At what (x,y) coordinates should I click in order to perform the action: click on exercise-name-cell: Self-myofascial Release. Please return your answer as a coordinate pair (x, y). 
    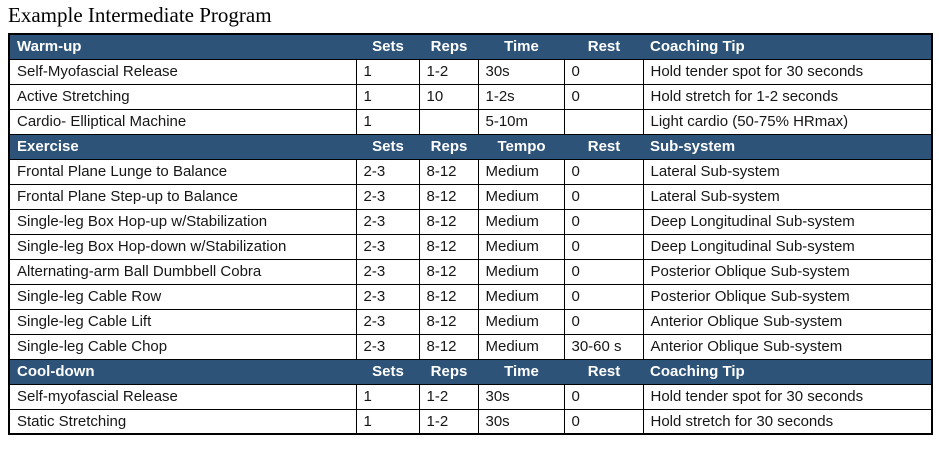
    Looking at the image, I should click on (182, 396).